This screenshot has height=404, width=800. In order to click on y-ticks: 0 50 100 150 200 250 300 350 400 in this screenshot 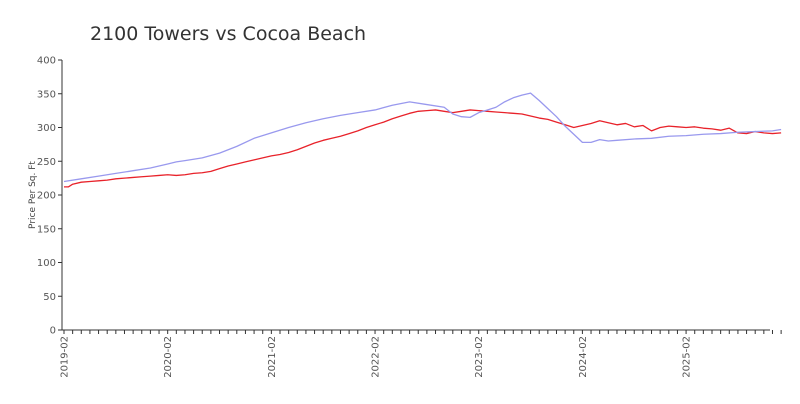, I will do `click(49, 196)`.